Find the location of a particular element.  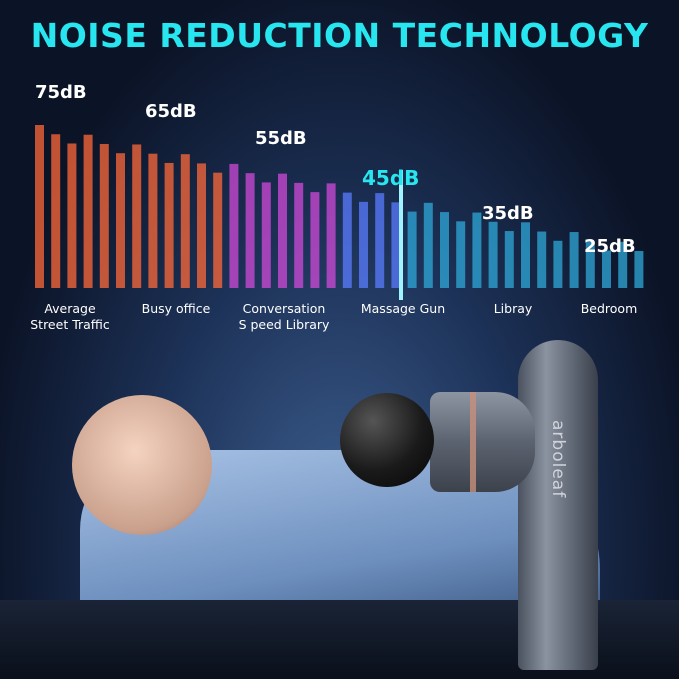

label-line: Street Traffic is located at coordinates (70, 324).